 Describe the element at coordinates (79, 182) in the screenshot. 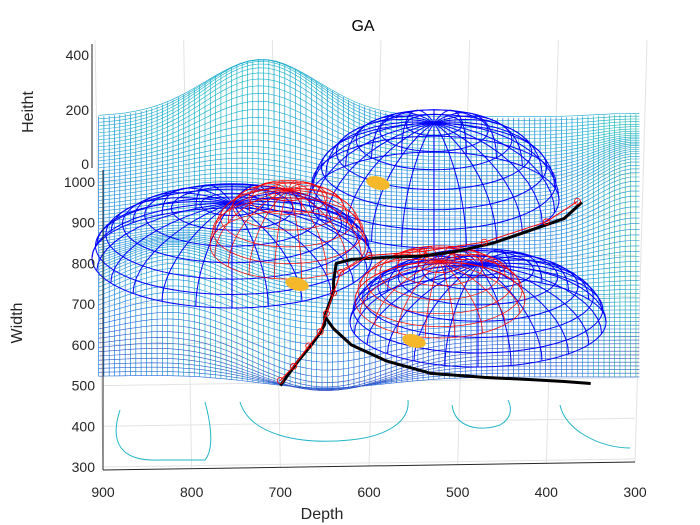

I see `y-tick-label: 1000` at that location.